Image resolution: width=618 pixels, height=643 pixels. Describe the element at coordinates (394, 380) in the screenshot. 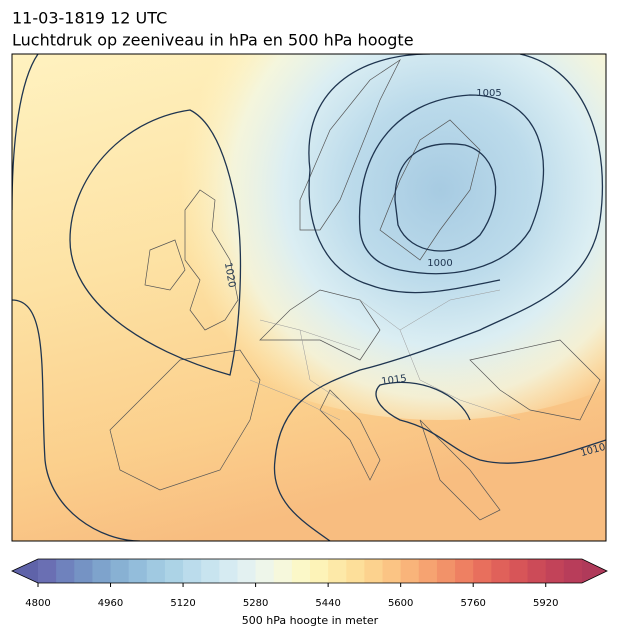

I see `contour-label: 1015` at that location.